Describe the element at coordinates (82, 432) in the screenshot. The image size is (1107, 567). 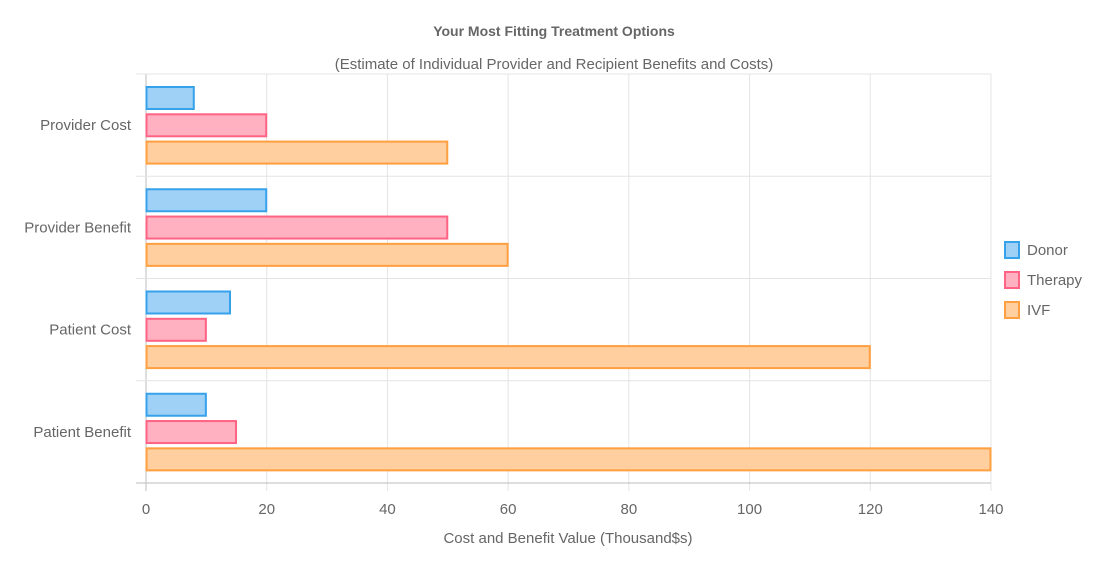
I see `y-tick-label: Patient Benefit` at that location.